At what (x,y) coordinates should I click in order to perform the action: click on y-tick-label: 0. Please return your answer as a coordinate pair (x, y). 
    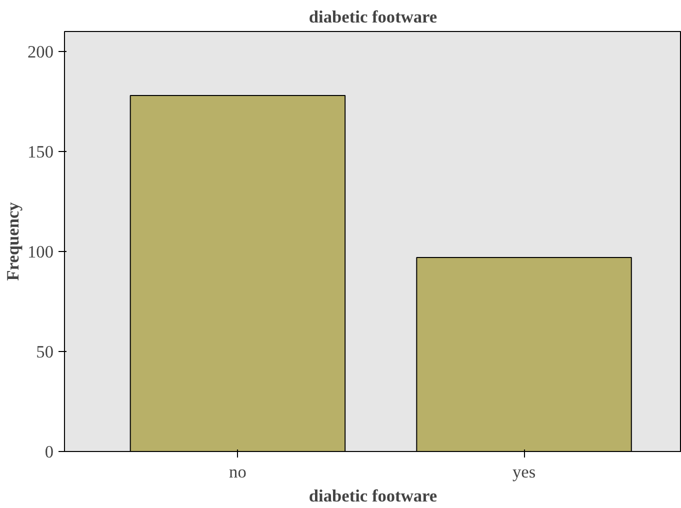
    Looking at the image, I should click on (49, 452).